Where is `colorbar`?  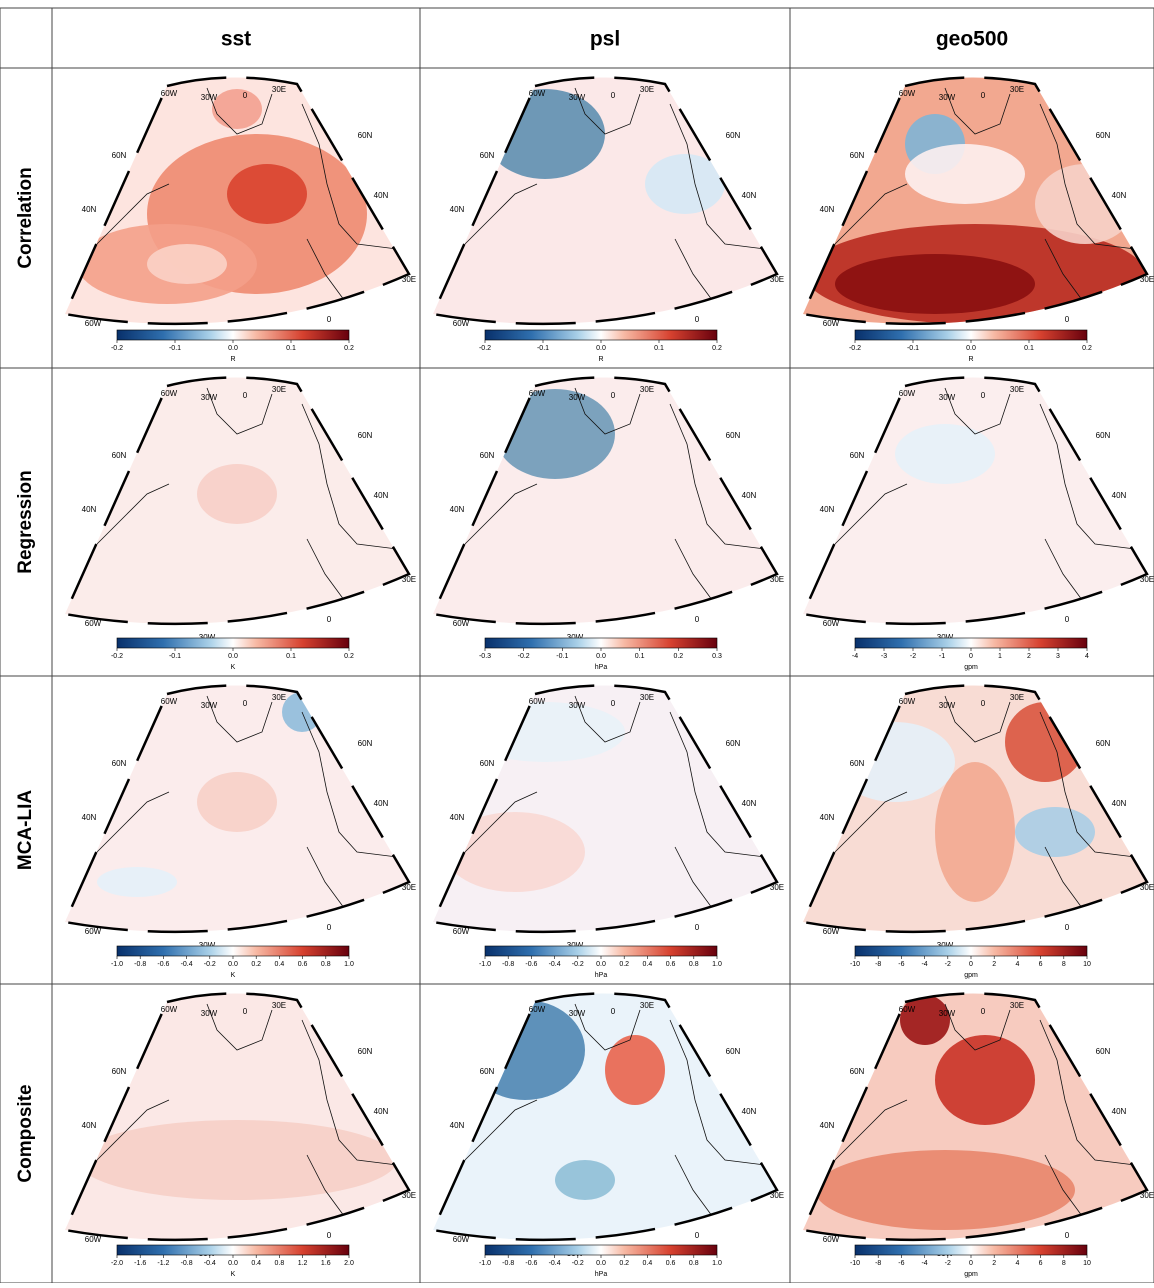
colorbar is located at coordinates (233, 951).